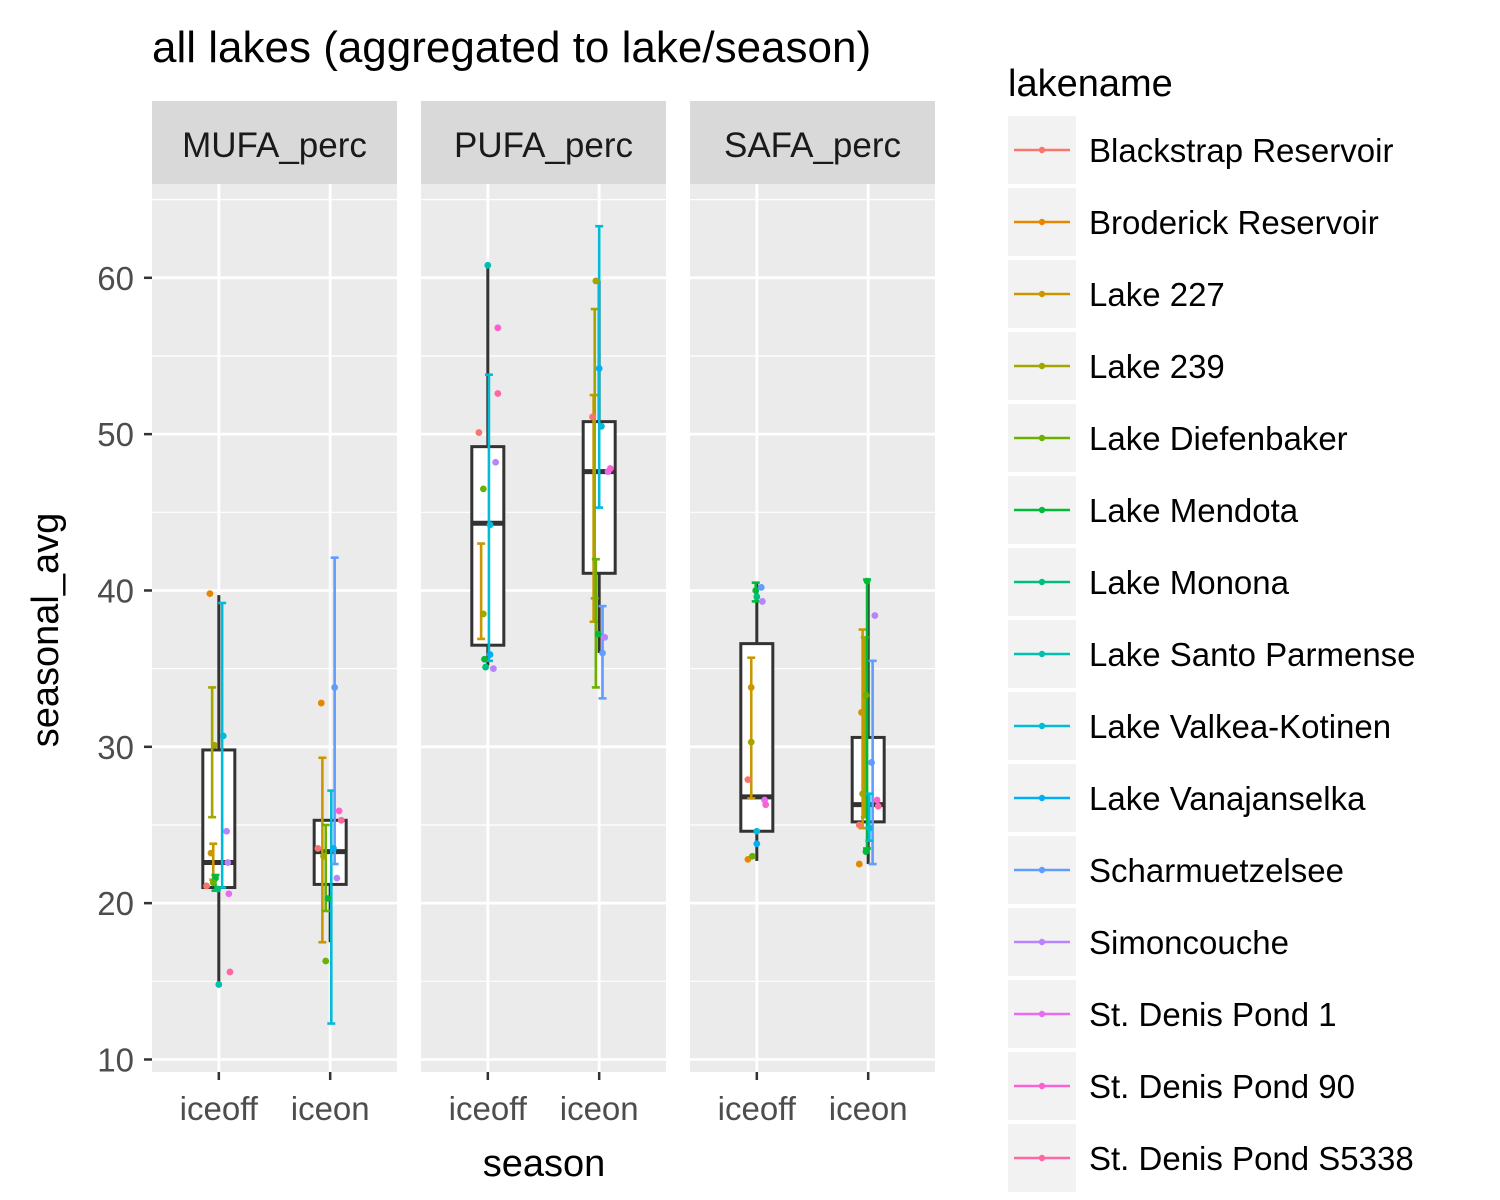 Image resolution: width=1500 pixels, height=1200 pixels. What do you see at coordinates (1227, 798) in the screenshot?
I see `legend-label: Lake Vanajanselka` at bounding box center [1227, 798].